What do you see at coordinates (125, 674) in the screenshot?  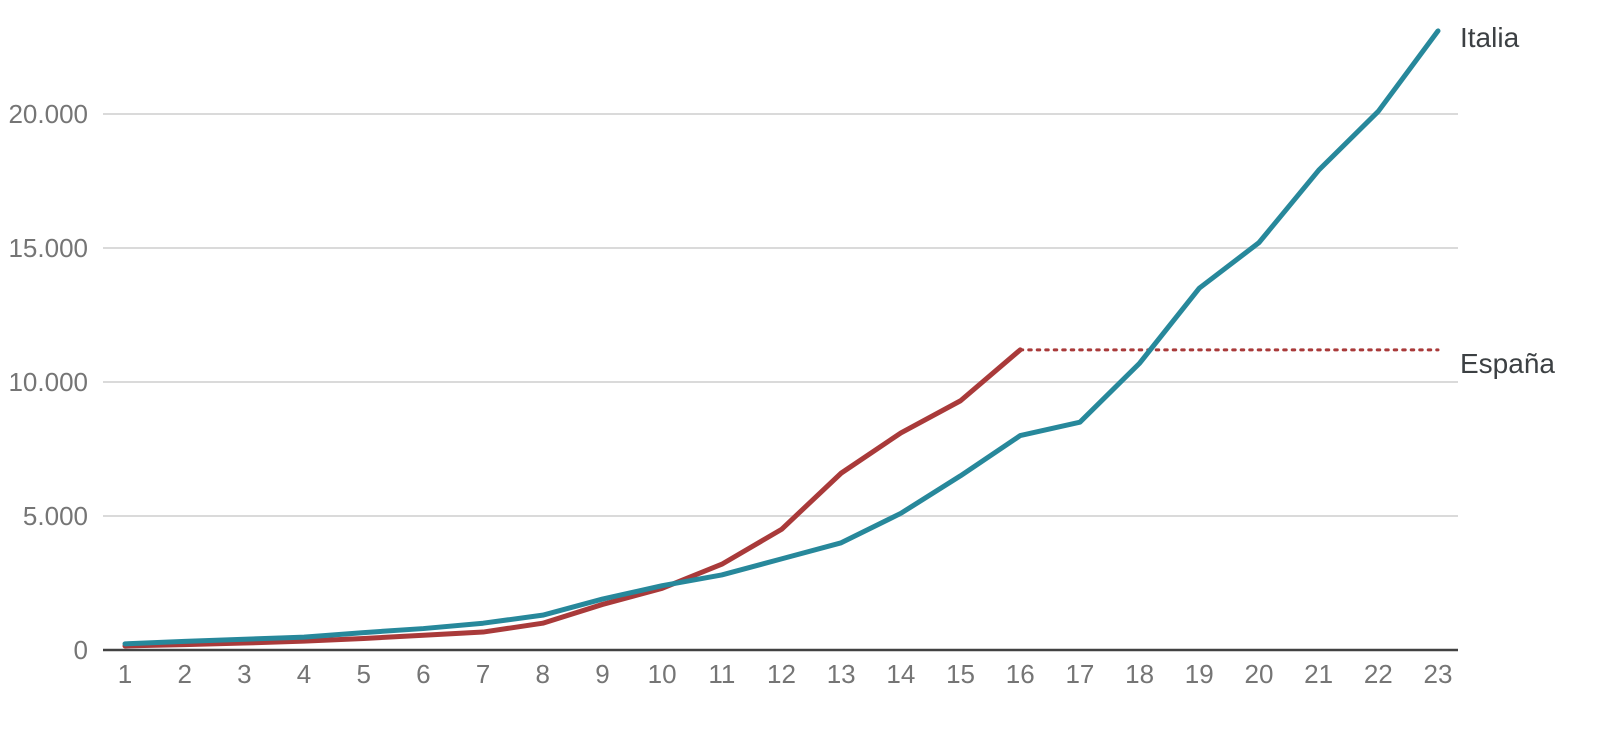 I see `x-tick-label: 1` at bounding box center [125, 674].